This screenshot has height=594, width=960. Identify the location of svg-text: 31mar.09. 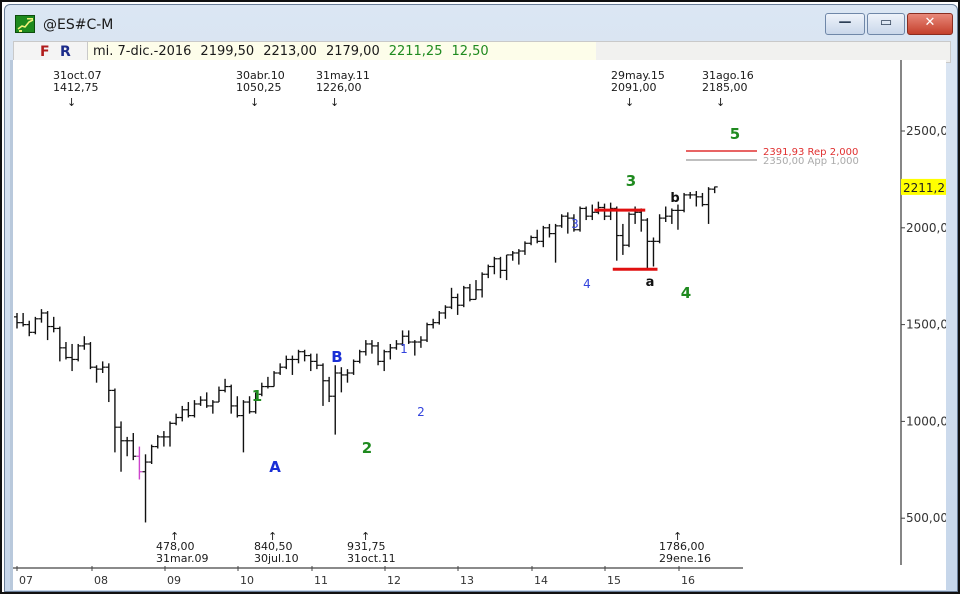
(182, 558).